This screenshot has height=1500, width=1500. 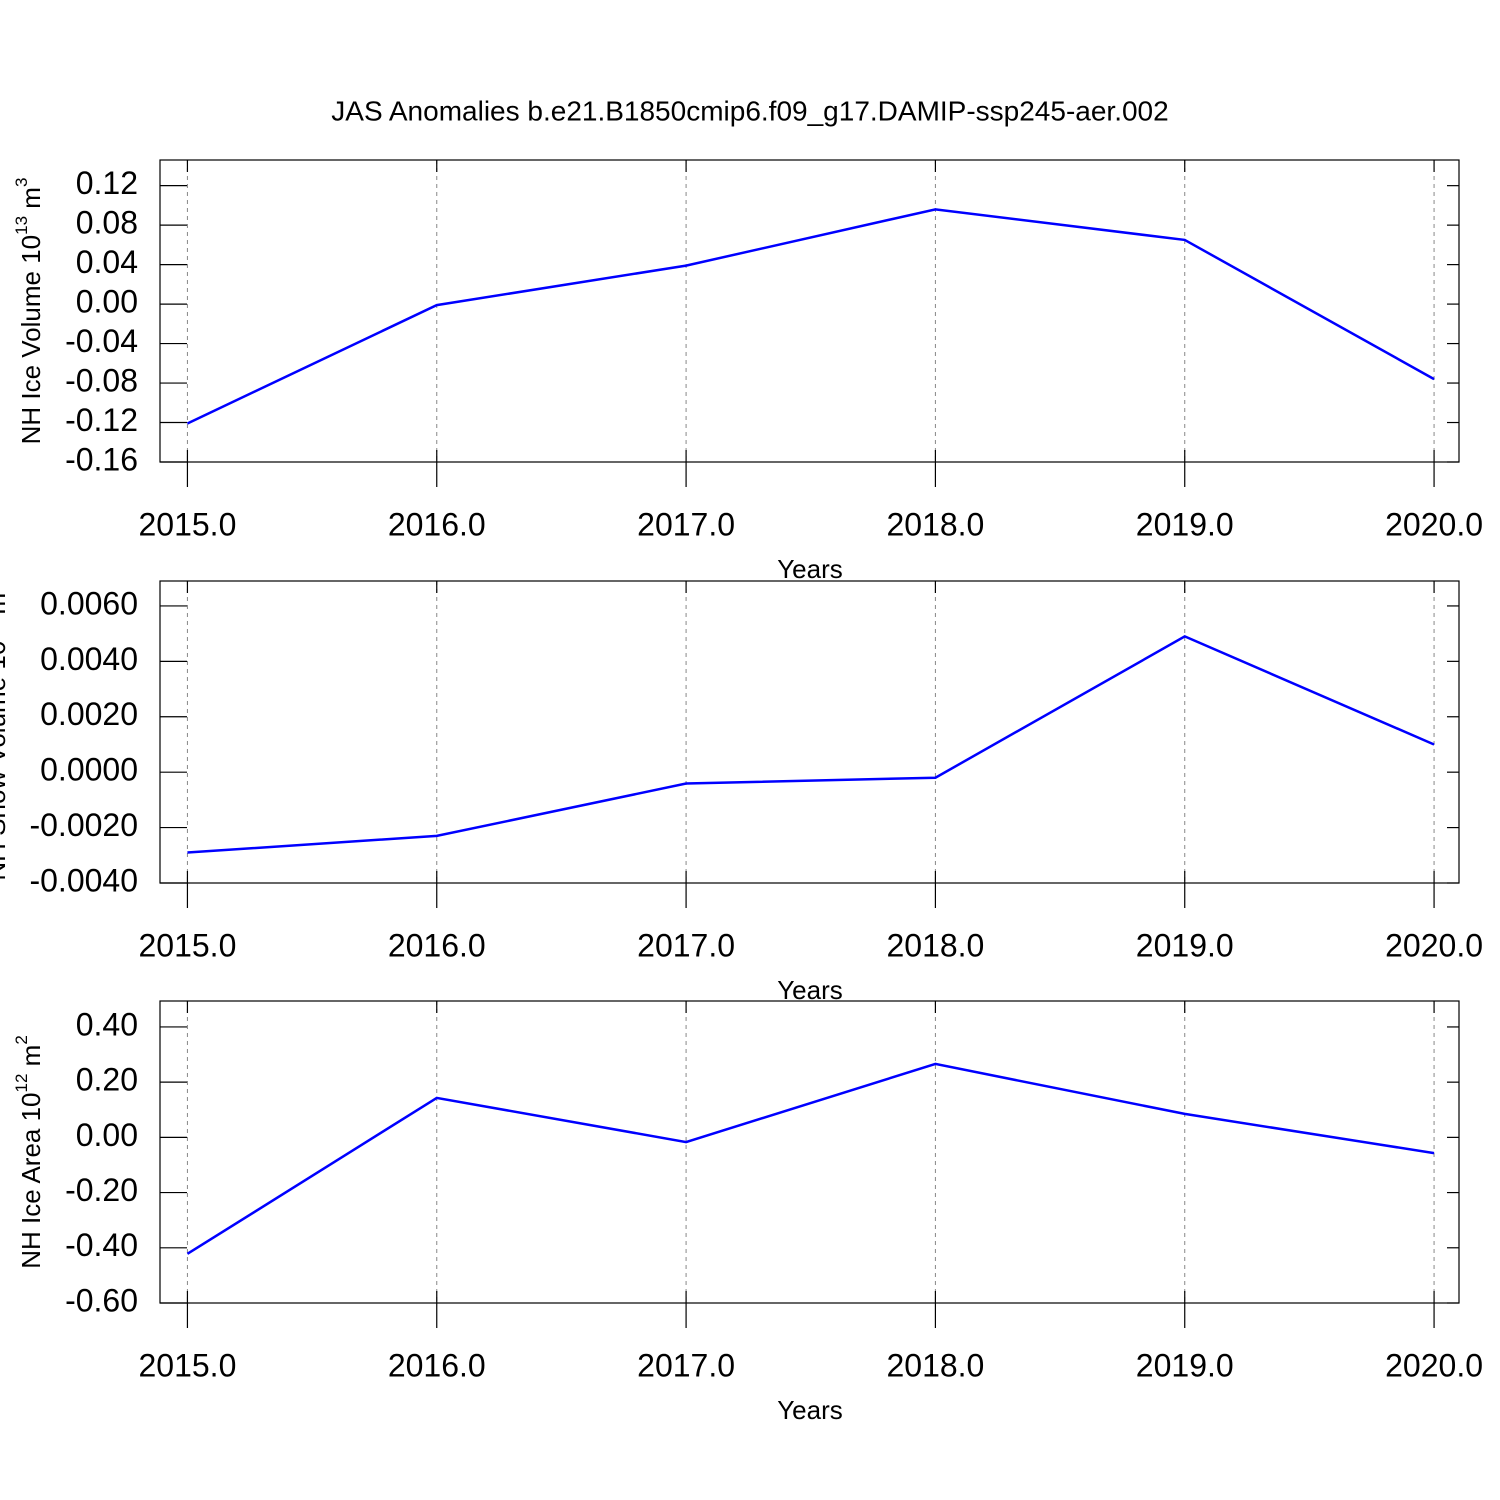 What do you see at coordinates (107, 262) in the screenshot?
I see `y-tick-label: 0.04` at bounding box center [107, 262].